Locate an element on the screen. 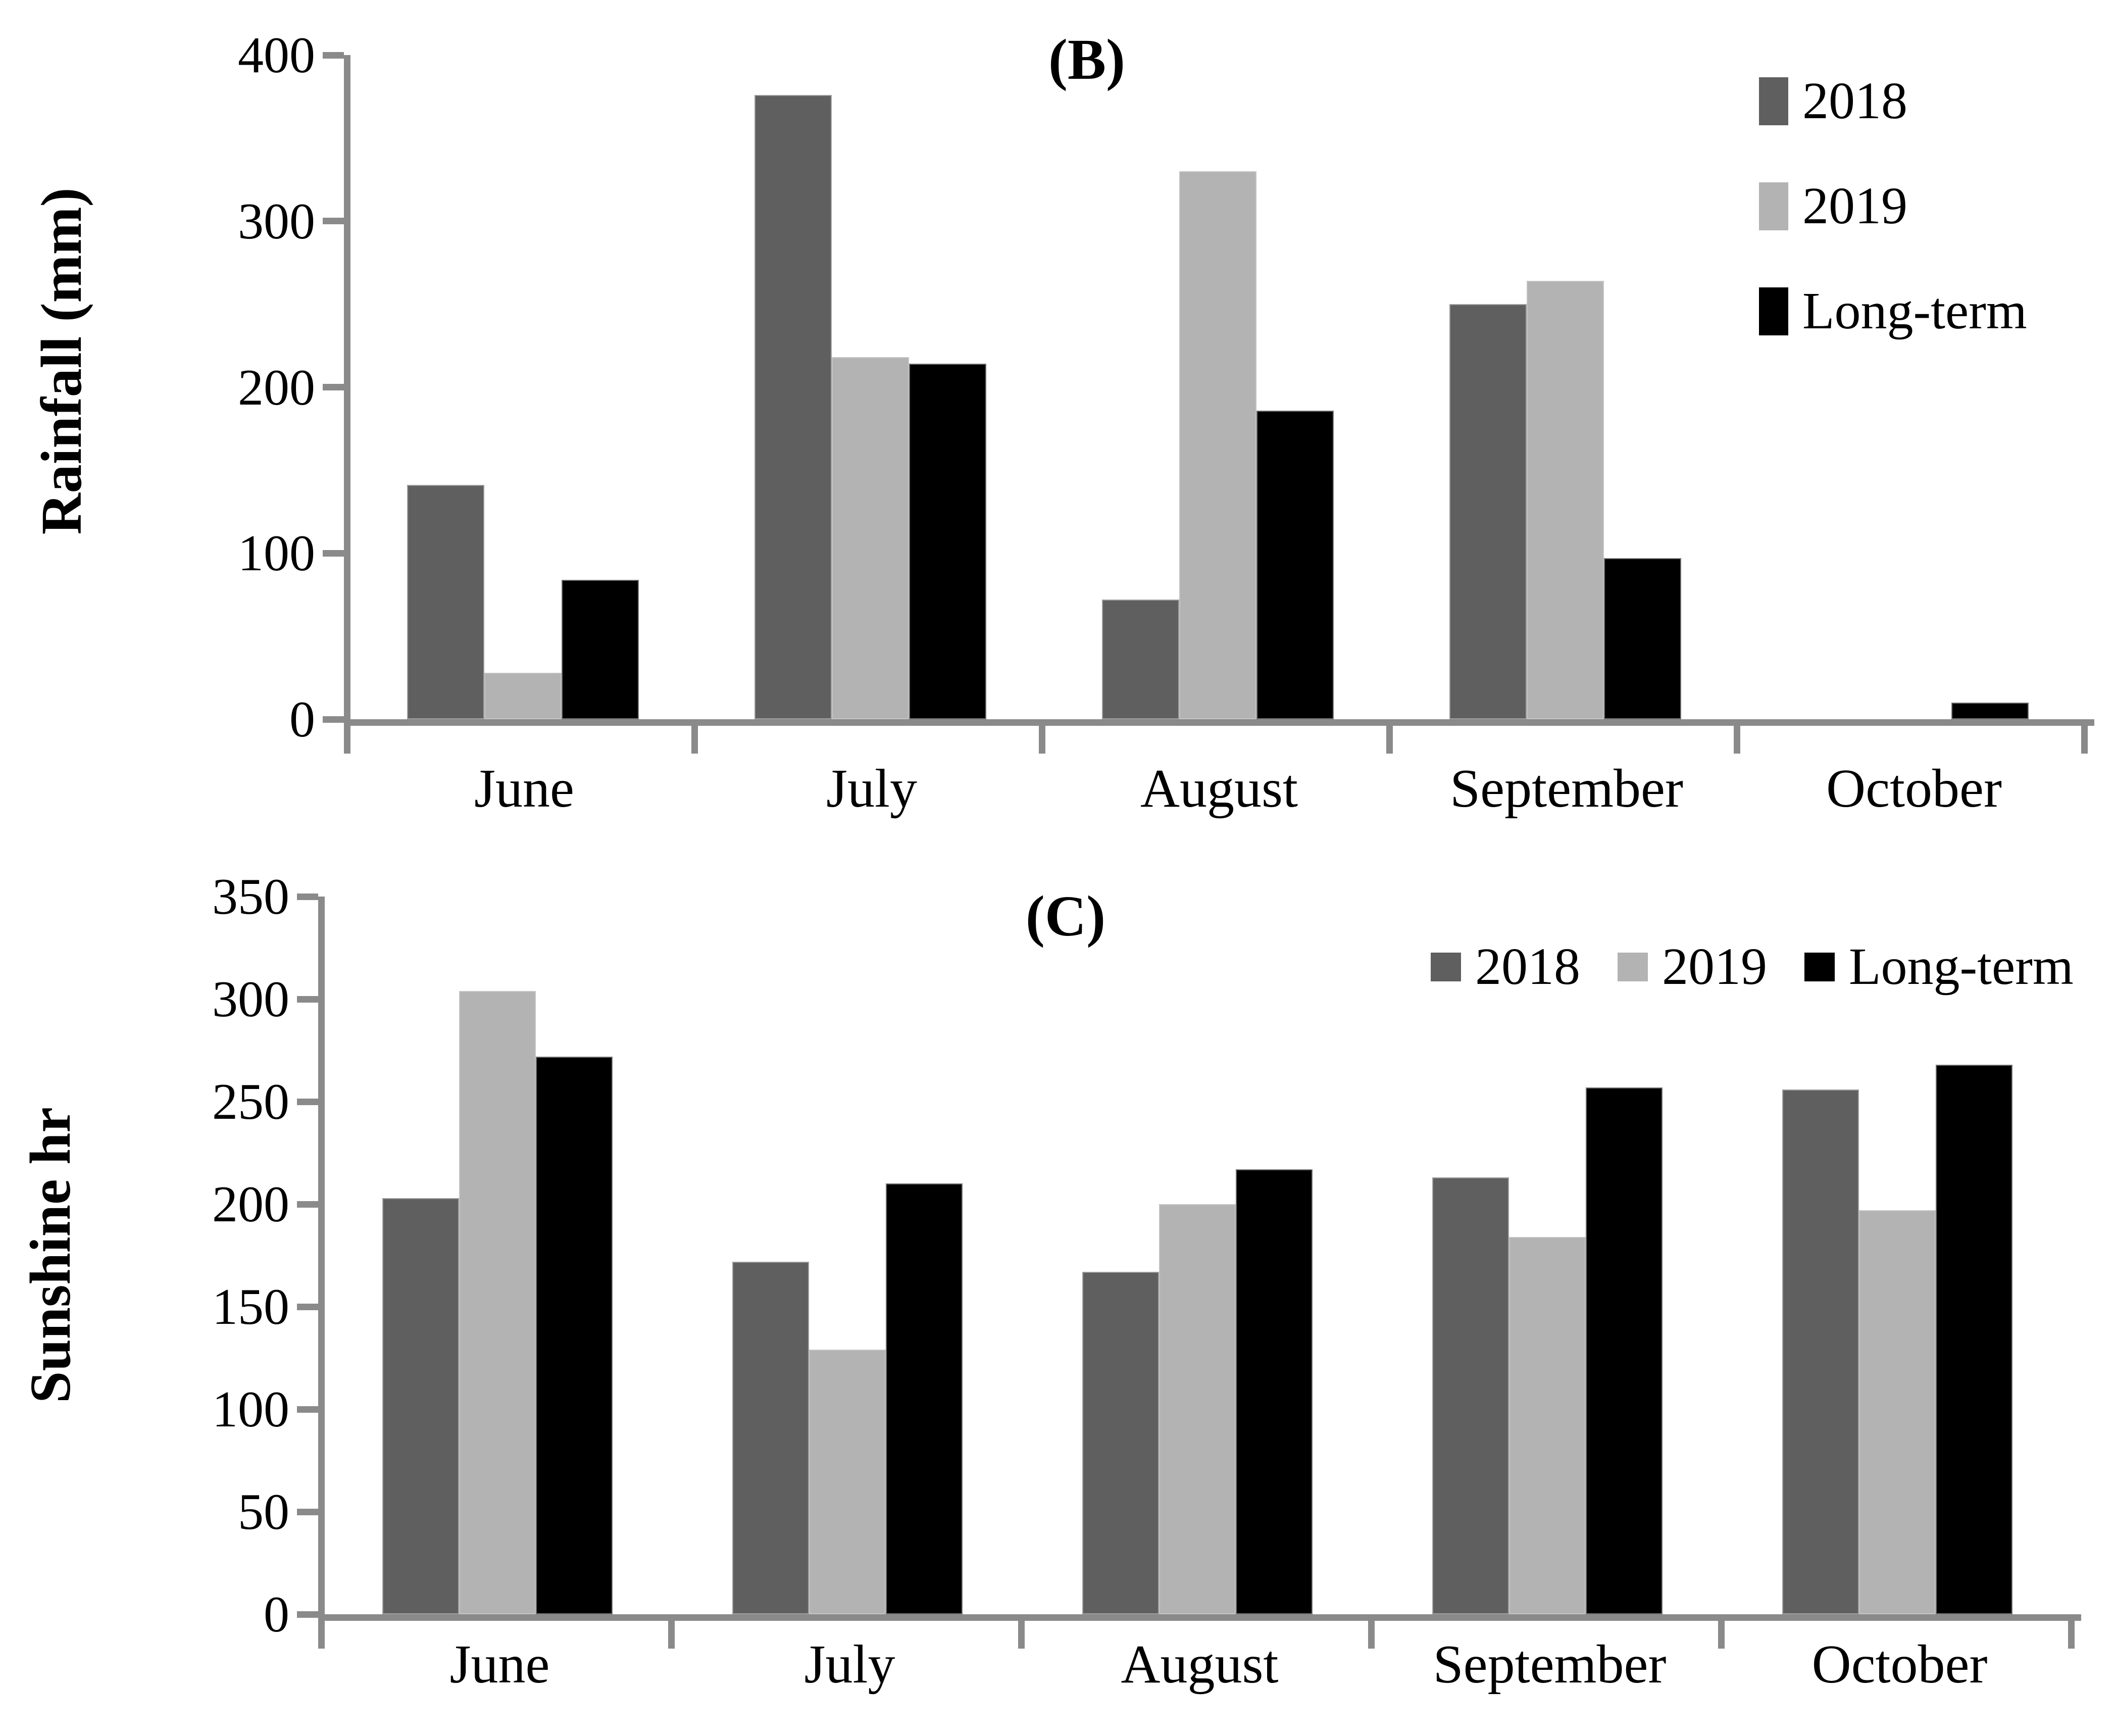  chart-c-title: (C) is located at coordinates (1065, 916).